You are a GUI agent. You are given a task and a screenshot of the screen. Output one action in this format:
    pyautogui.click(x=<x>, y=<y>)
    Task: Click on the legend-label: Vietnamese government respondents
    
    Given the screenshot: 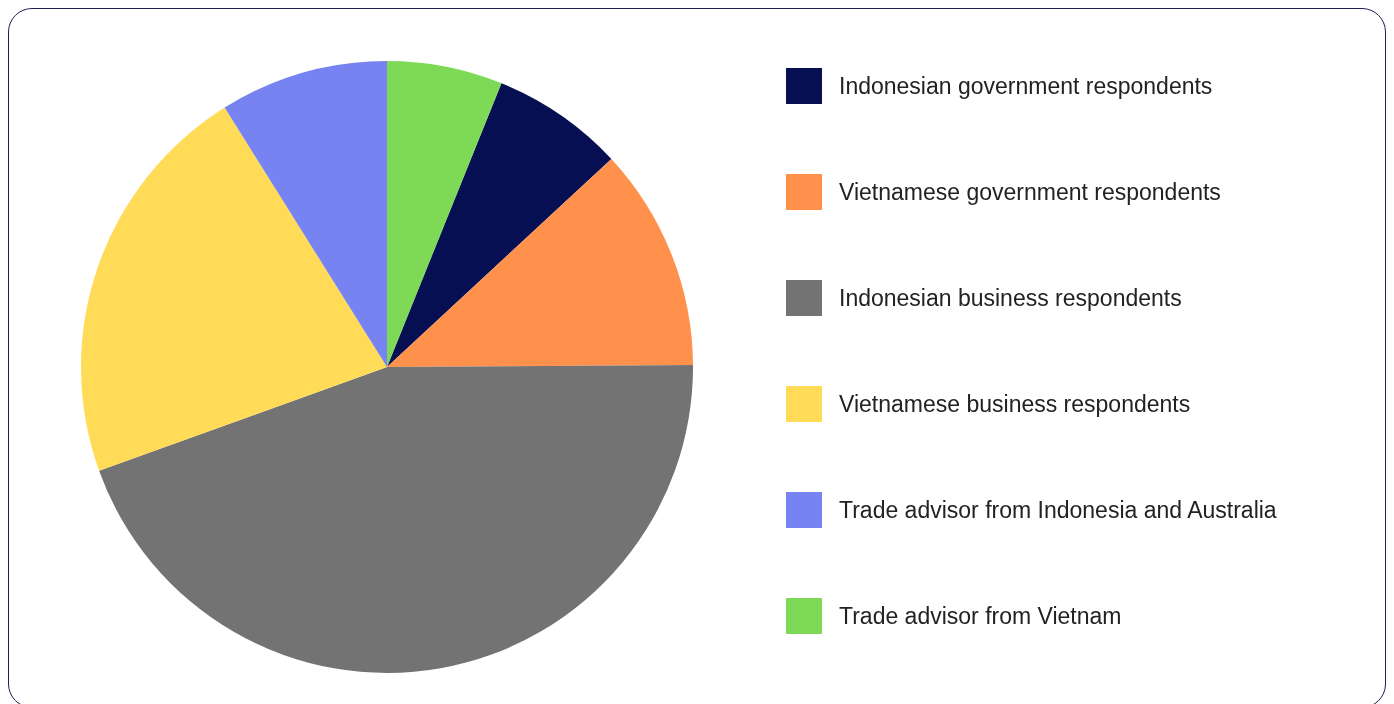 What is the action you would take?
    pyautogui.click(x=1030, y=192)
    